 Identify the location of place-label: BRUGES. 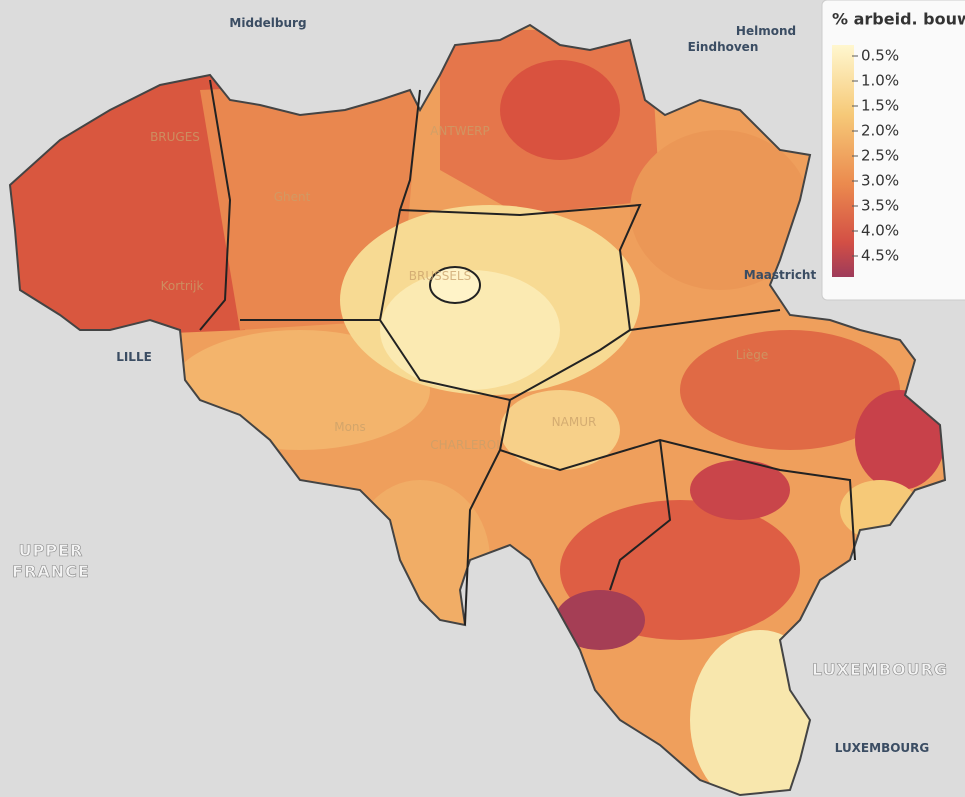
(175, 137).